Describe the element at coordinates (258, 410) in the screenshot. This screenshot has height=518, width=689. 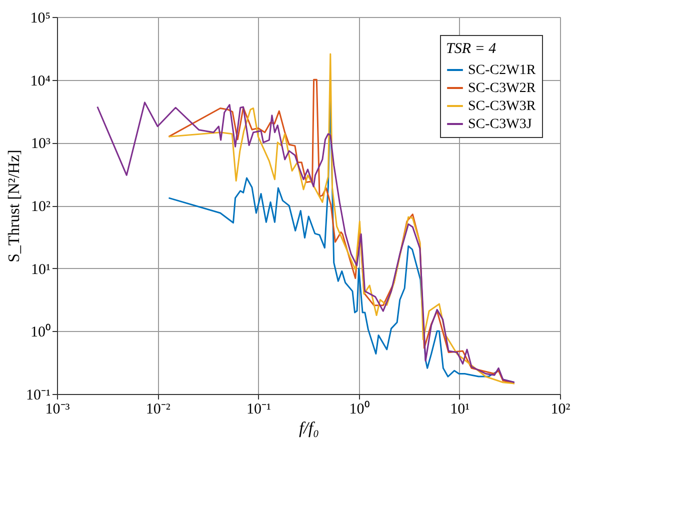
I see `x-tick-label: 10⁻¹` at that location.